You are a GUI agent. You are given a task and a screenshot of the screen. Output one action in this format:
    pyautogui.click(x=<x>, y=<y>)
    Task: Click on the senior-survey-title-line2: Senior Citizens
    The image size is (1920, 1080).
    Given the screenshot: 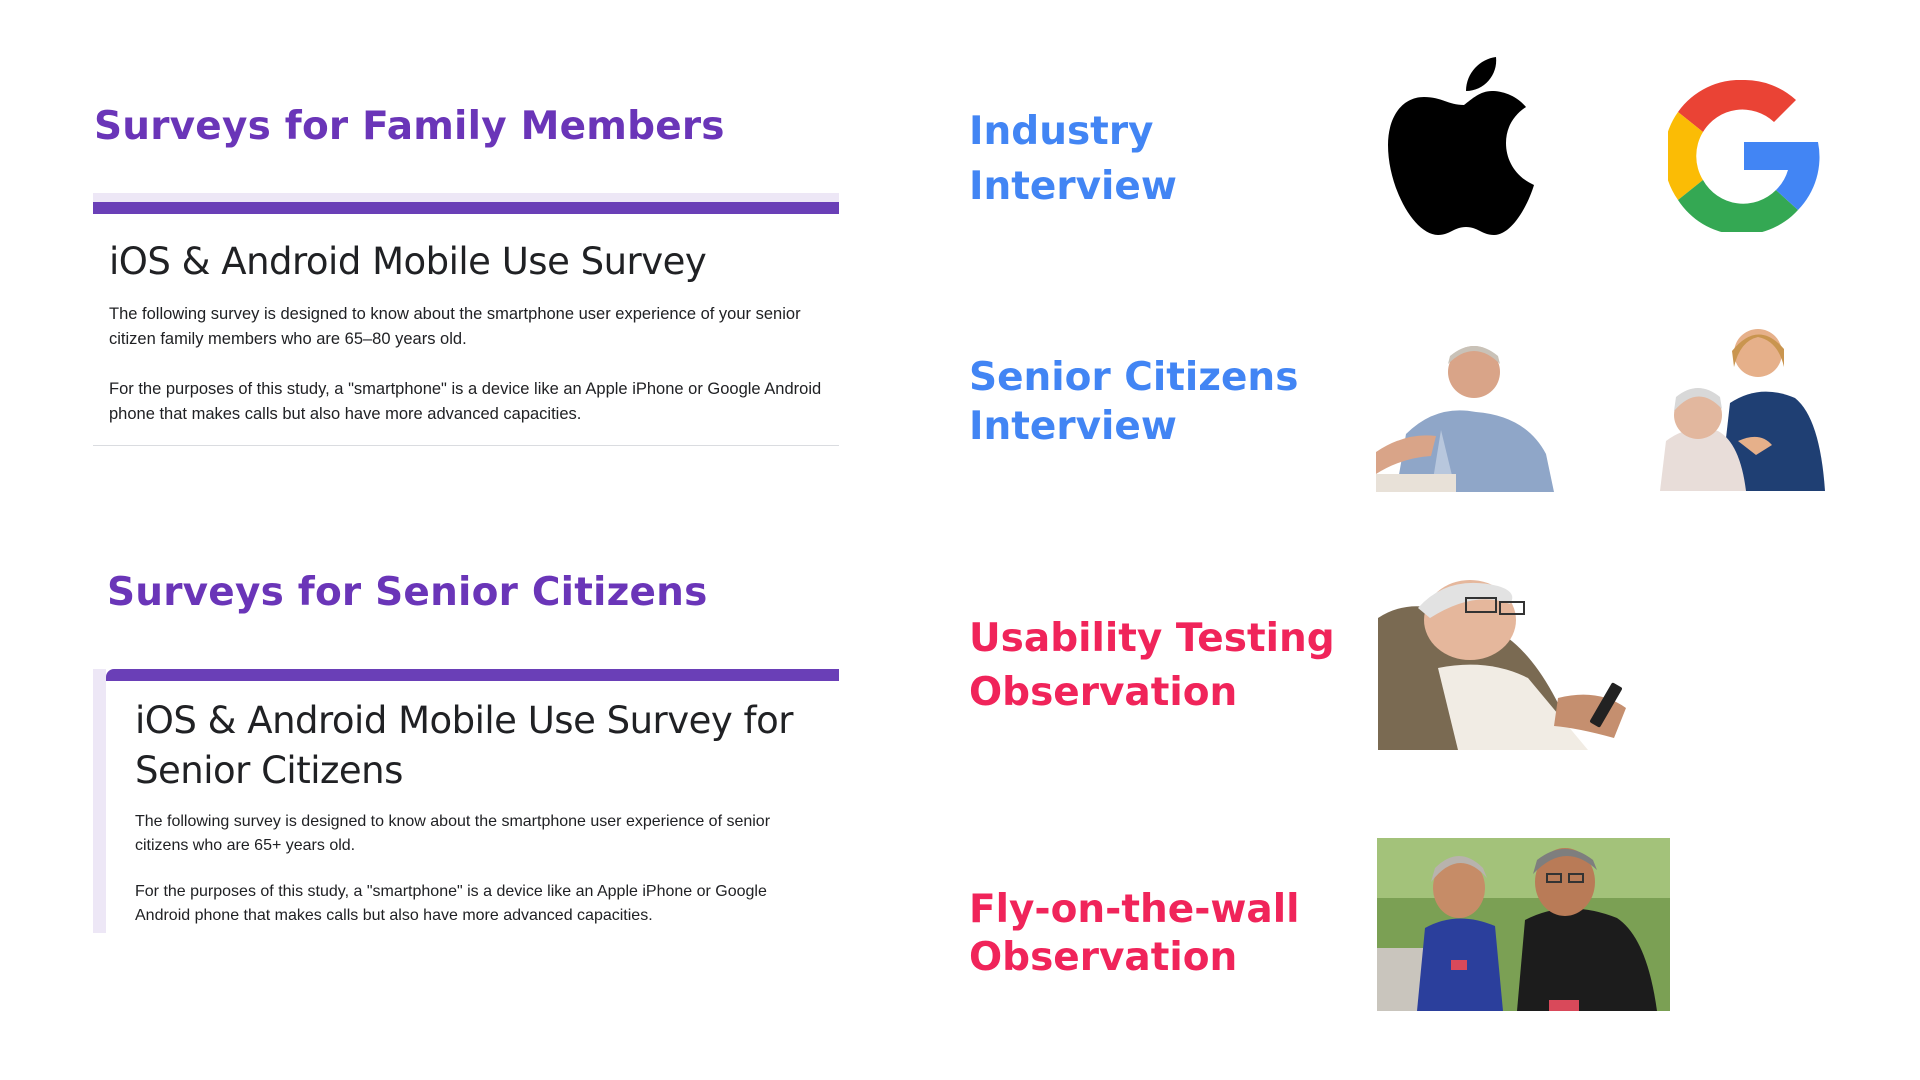 What is the action you would take?
    pyautogui.click(x=269, y=770)
    